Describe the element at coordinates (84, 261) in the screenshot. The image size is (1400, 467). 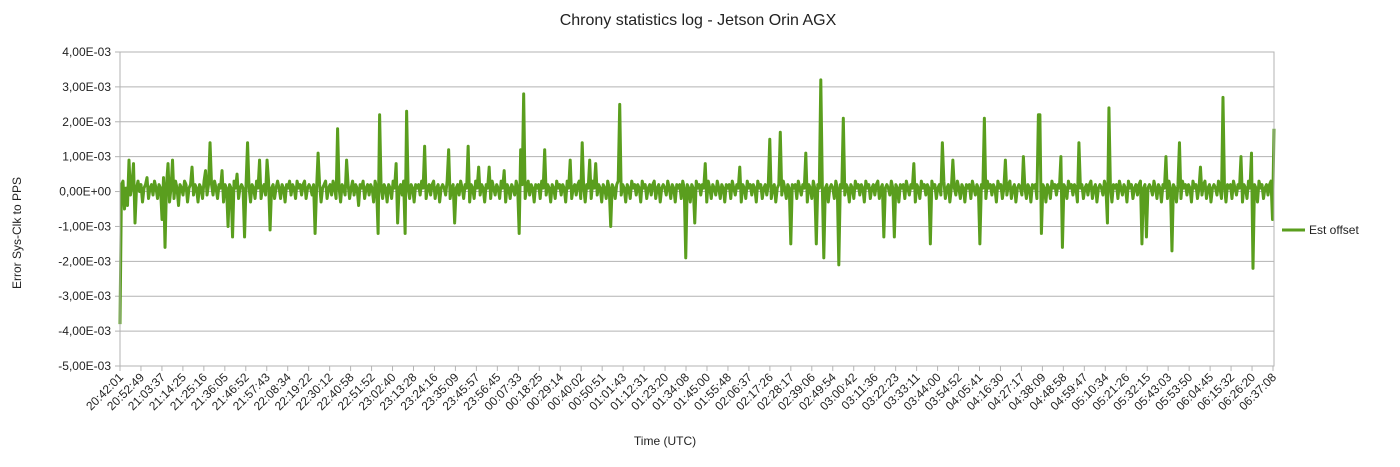
I see `y-tick-label: -2,00E-03` at that location.